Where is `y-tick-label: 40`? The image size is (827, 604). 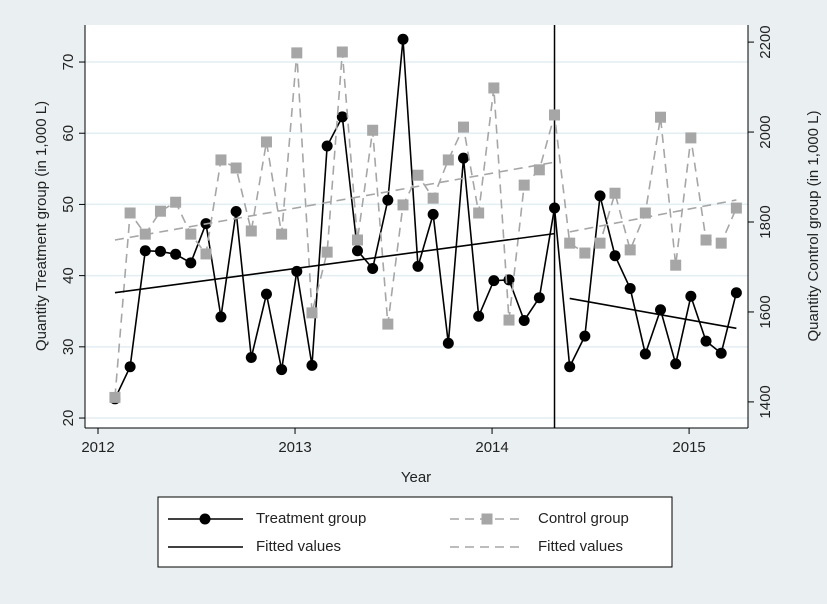
y-tick-label: 40 is located at coordinates (68, 275).